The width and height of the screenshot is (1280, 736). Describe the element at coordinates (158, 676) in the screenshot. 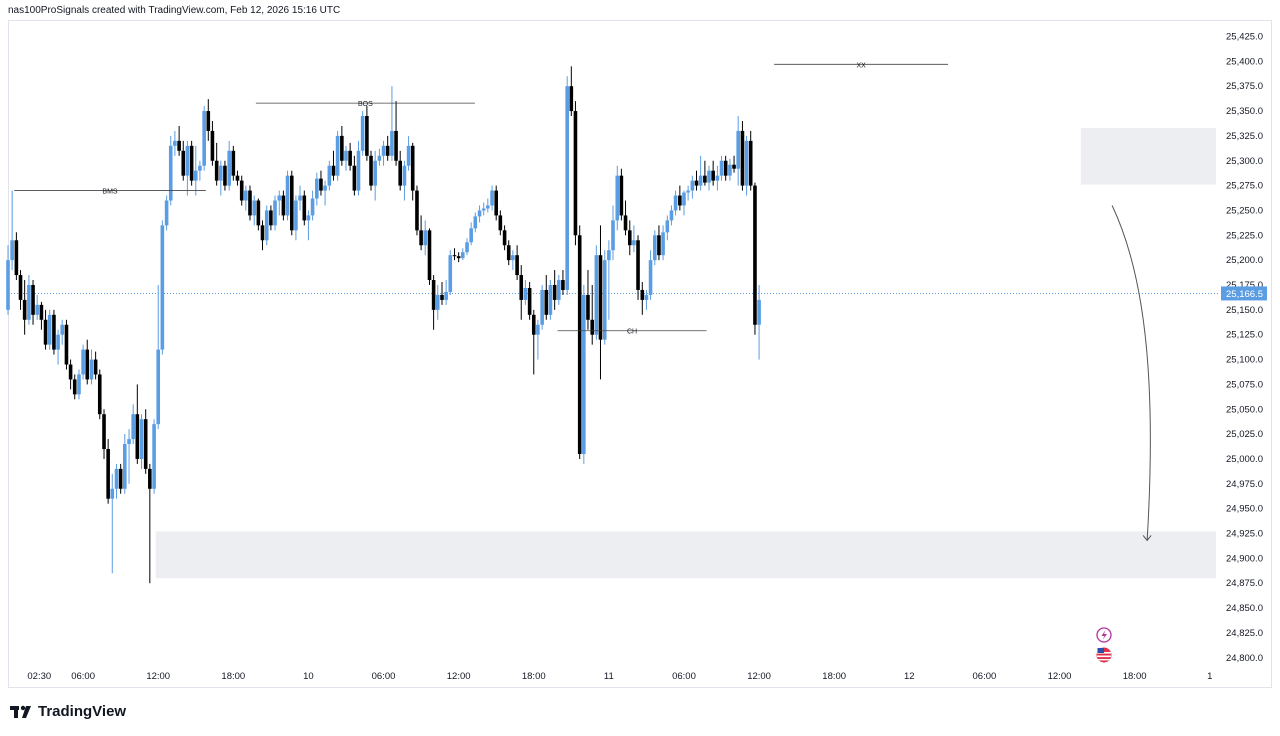

I see `x-tick-label: 12:00` at that location.